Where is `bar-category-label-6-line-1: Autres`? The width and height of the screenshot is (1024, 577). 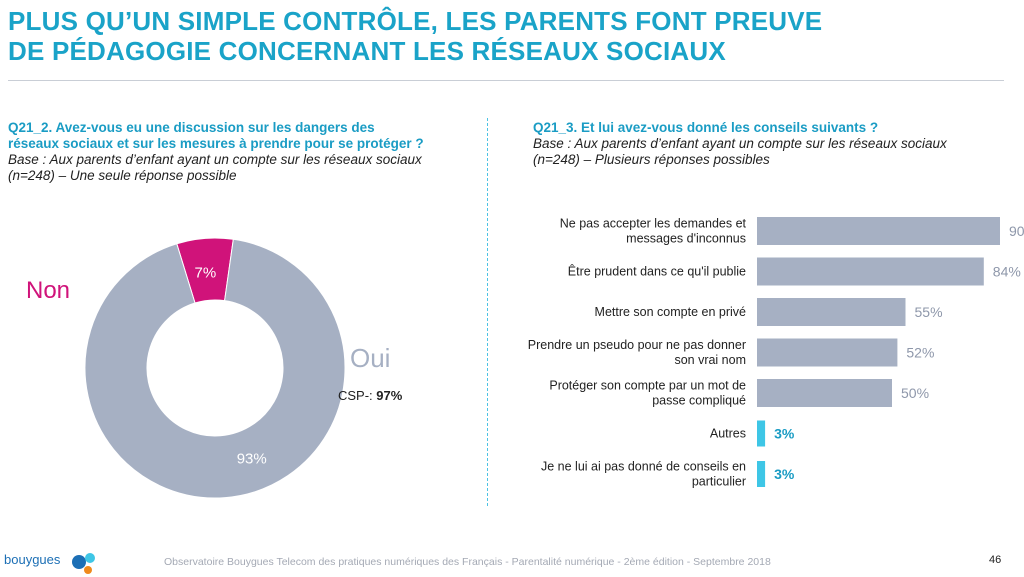 bar-category-label-6-line-1: Autres is located at coordinates (728, 434).